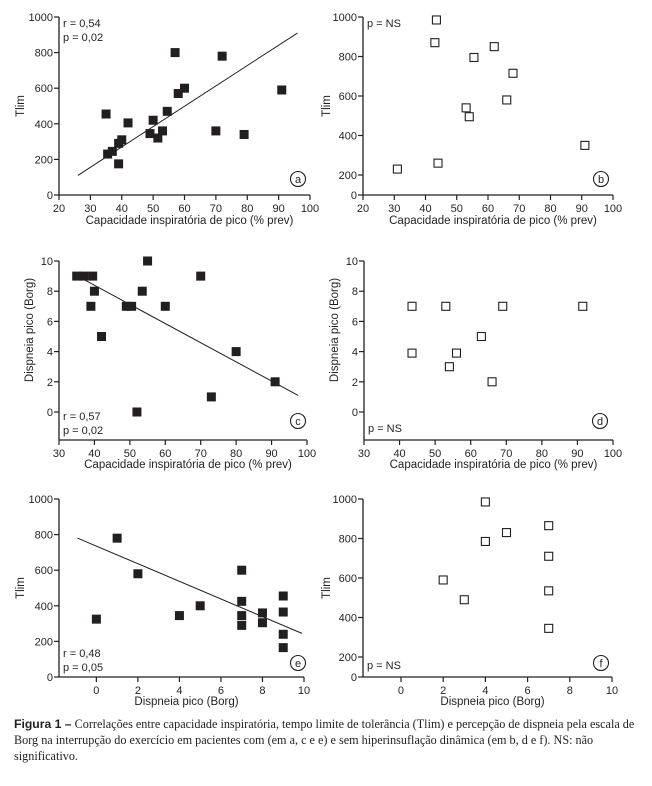 The height and width of the screenshot is (786, 652). Describe the element at coordinates (355, 383) in the screenshot. I see `y-tick-label: 2` at that location.